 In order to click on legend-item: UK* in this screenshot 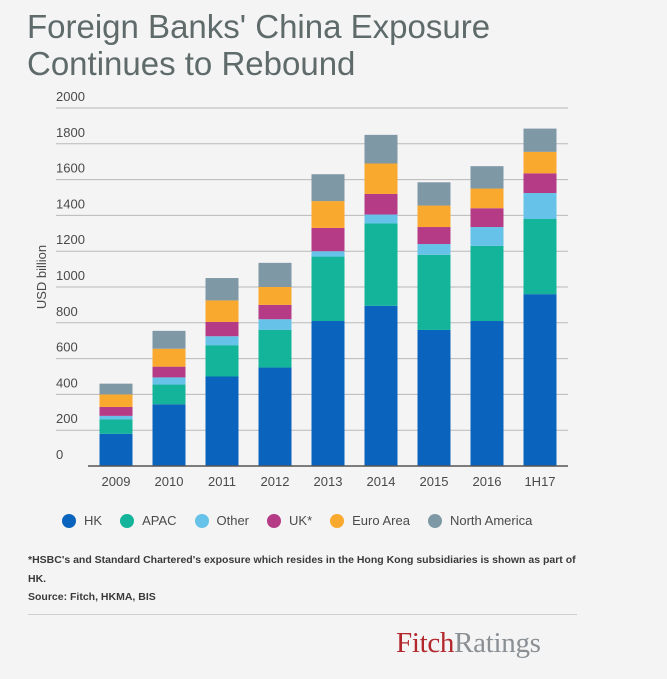, I will do `click(289, 520)`.